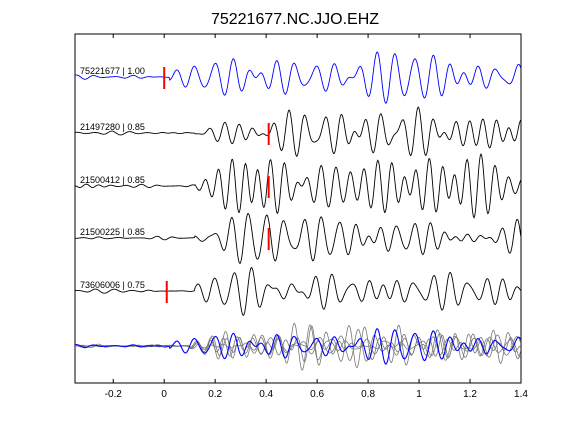 This screenshot has height=432, width=576. What do you see at coordinates (114, 394) in the screenshot?
I see `x-tick-label: -0.2` at bounding box center [114, 394].